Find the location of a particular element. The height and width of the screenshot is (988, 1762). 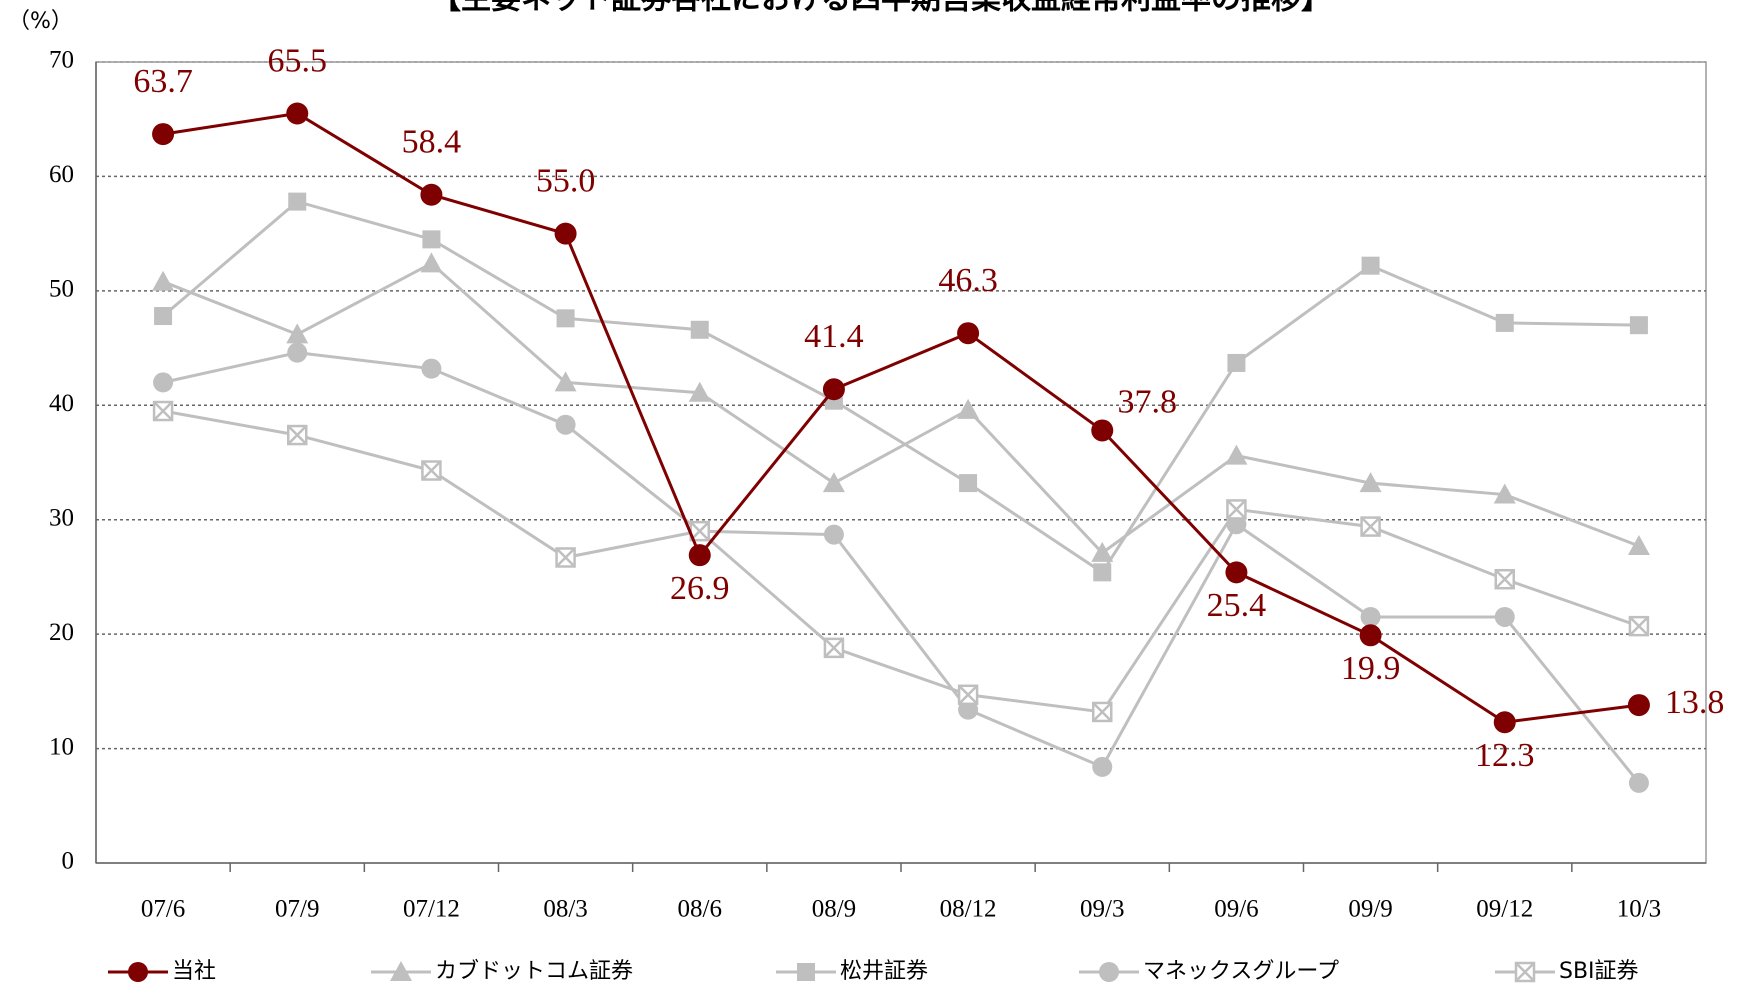

legend-label: SBI証券 is located at coordinates (1599, 971).